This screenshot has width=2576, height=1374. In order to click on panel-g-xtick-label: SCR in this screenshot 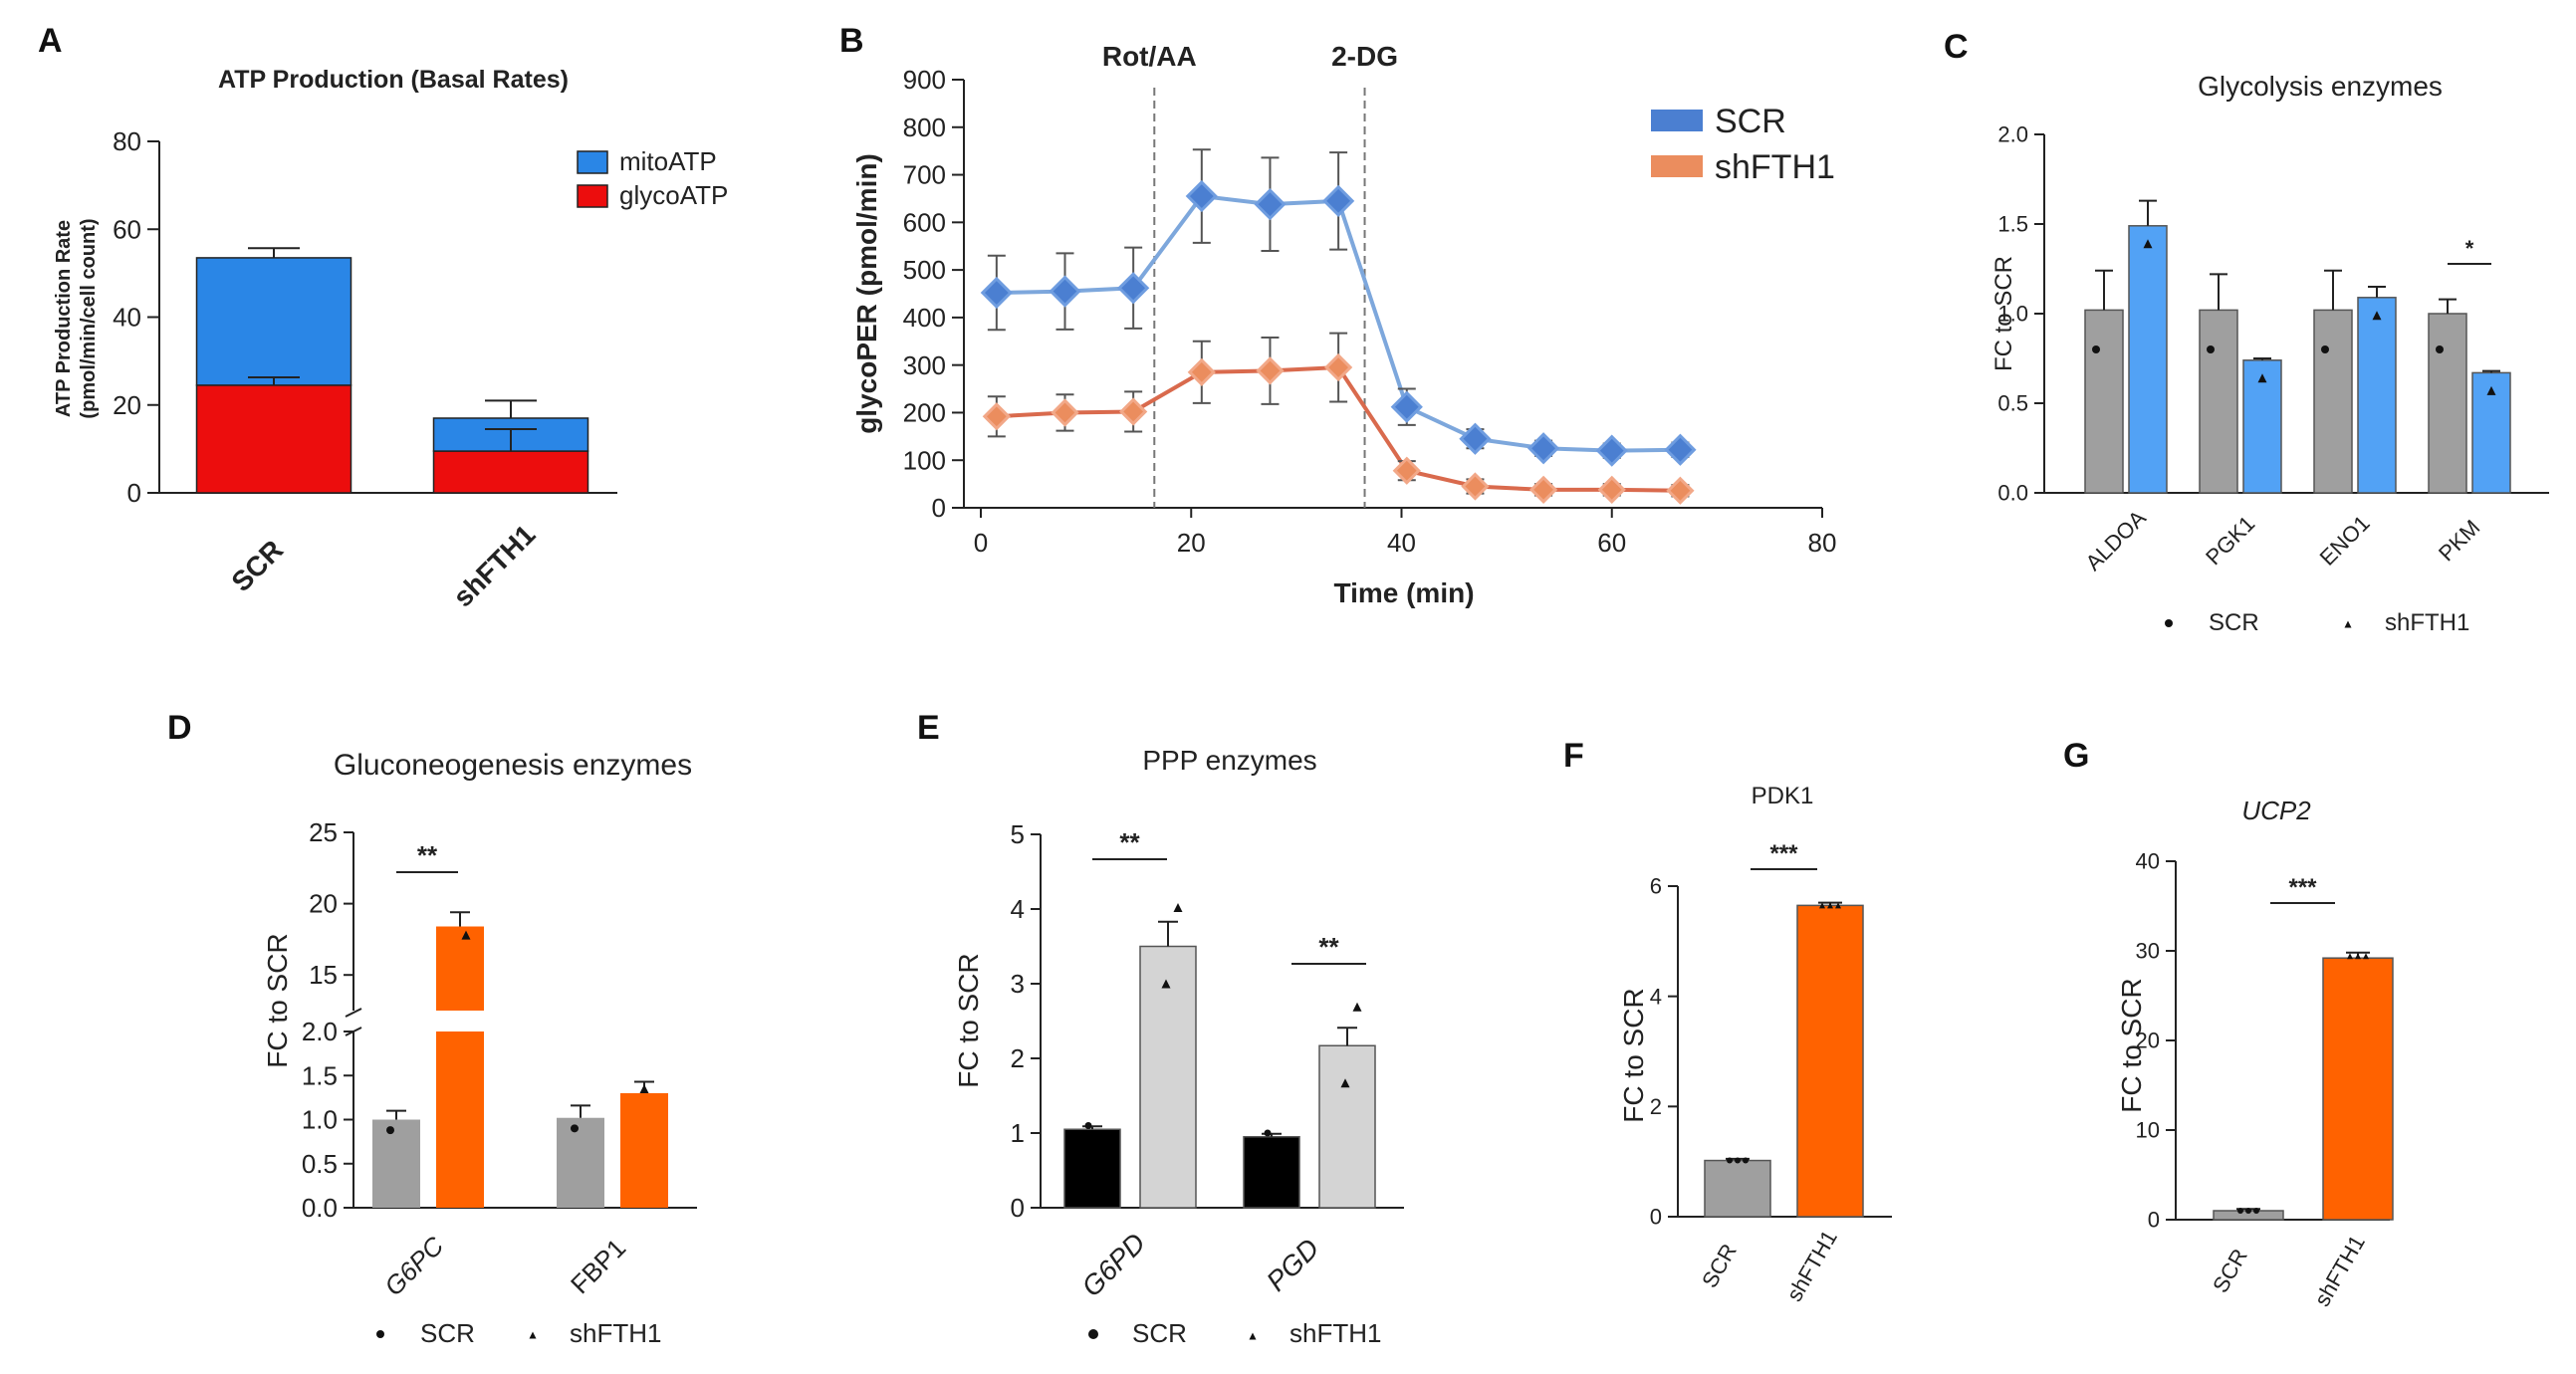, I will do `click(2230, 1271)`.